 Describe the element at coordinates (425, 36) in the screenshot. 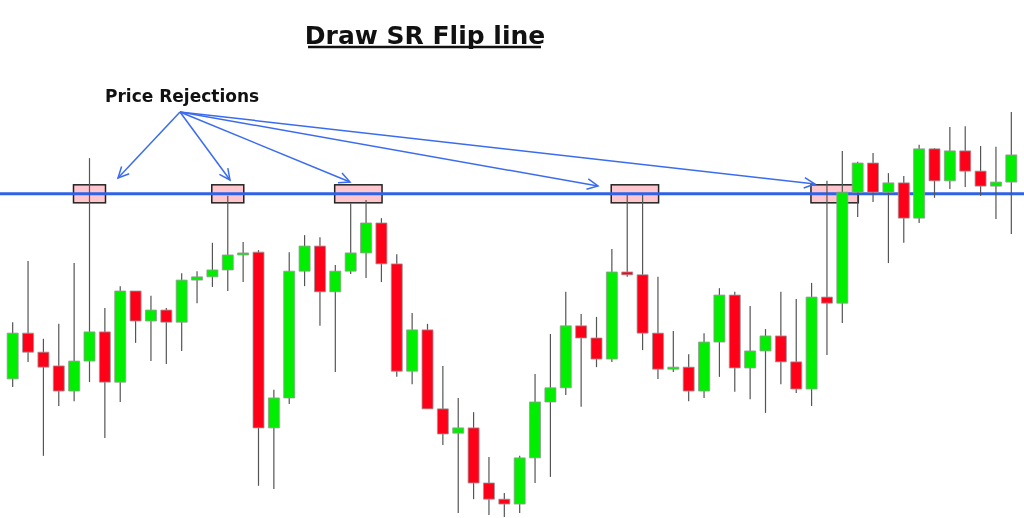

I see `chart-title: Draw SR Flip line` at that location.